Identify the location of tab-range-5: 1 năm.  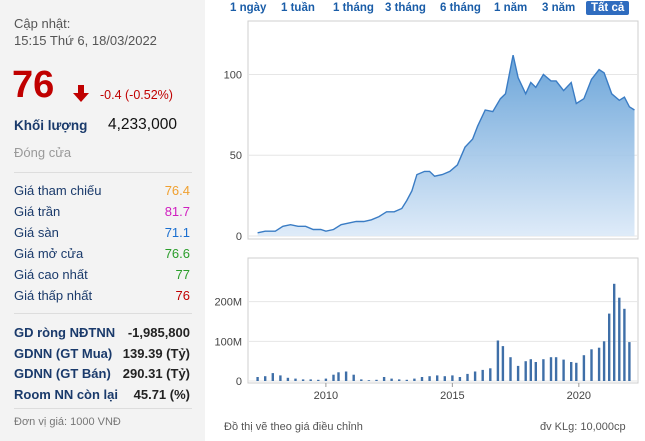
(511, 8).